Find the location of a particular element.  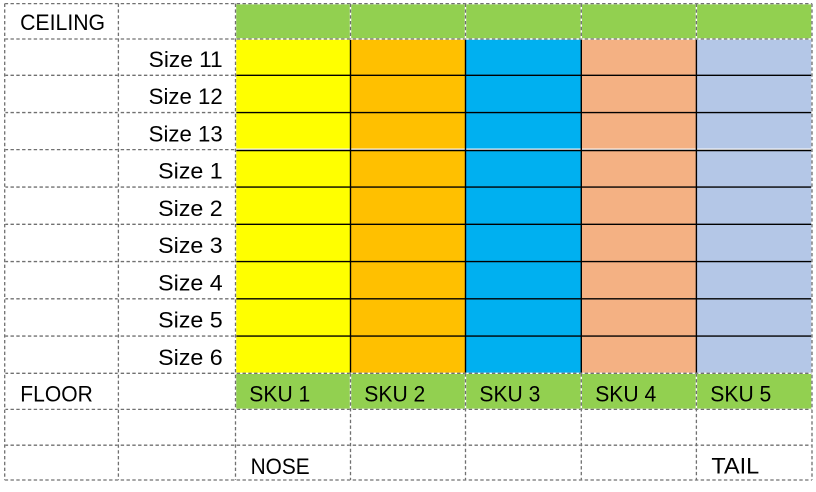

svg-text: FLOOR is located at coordinates (56, 394).